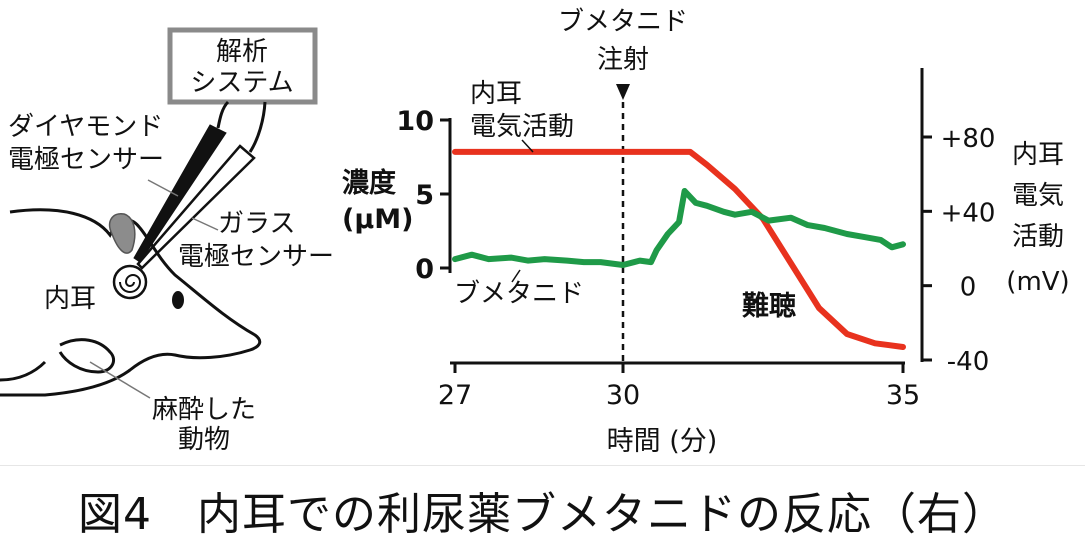  Describe the element at coordinates (241, 83) in the screenshot. I see `analysis-box-line2: システム` at that location.